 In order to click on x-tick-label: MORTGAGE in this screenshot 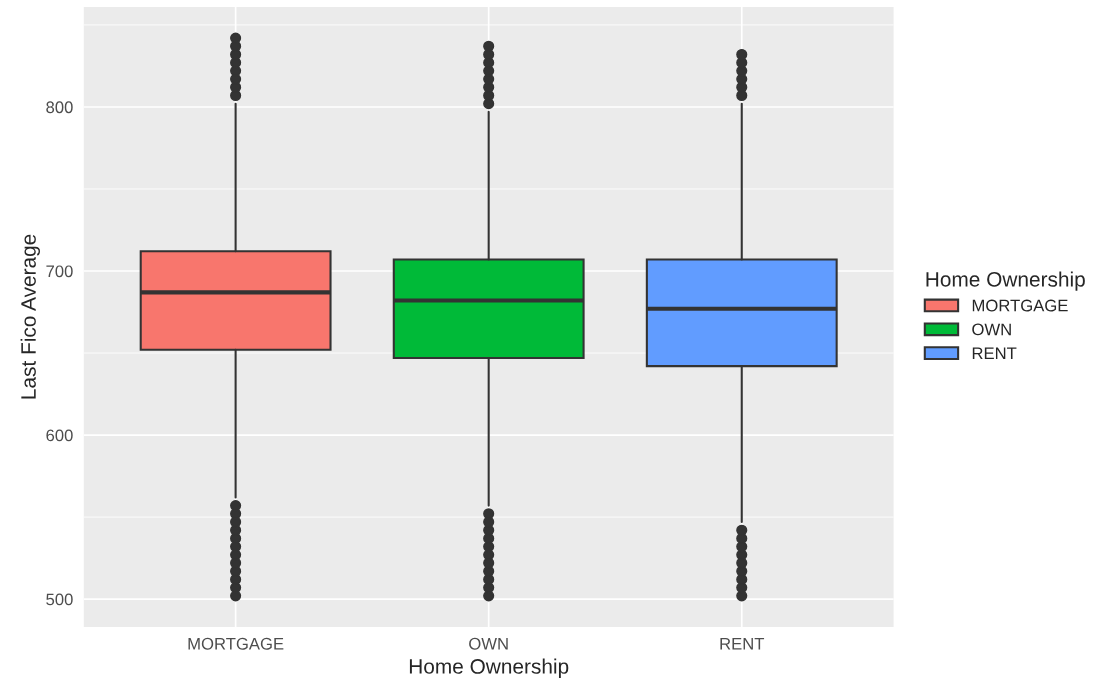, I will do `click(236, 643)`.